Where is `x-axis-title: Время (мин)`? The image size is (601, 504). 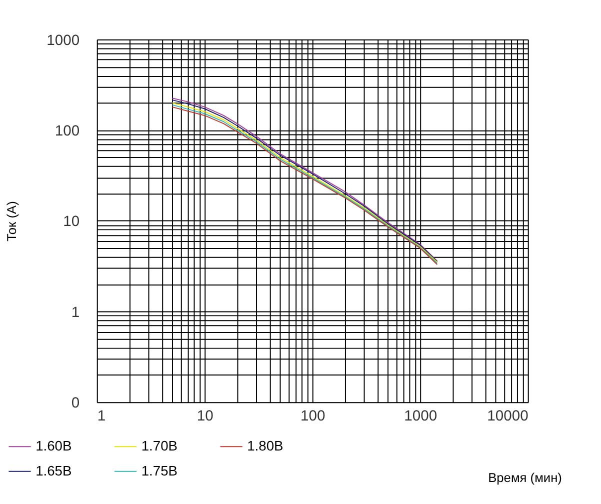 x-axis-title: Время (мин) is located at coordinates (525, 477).